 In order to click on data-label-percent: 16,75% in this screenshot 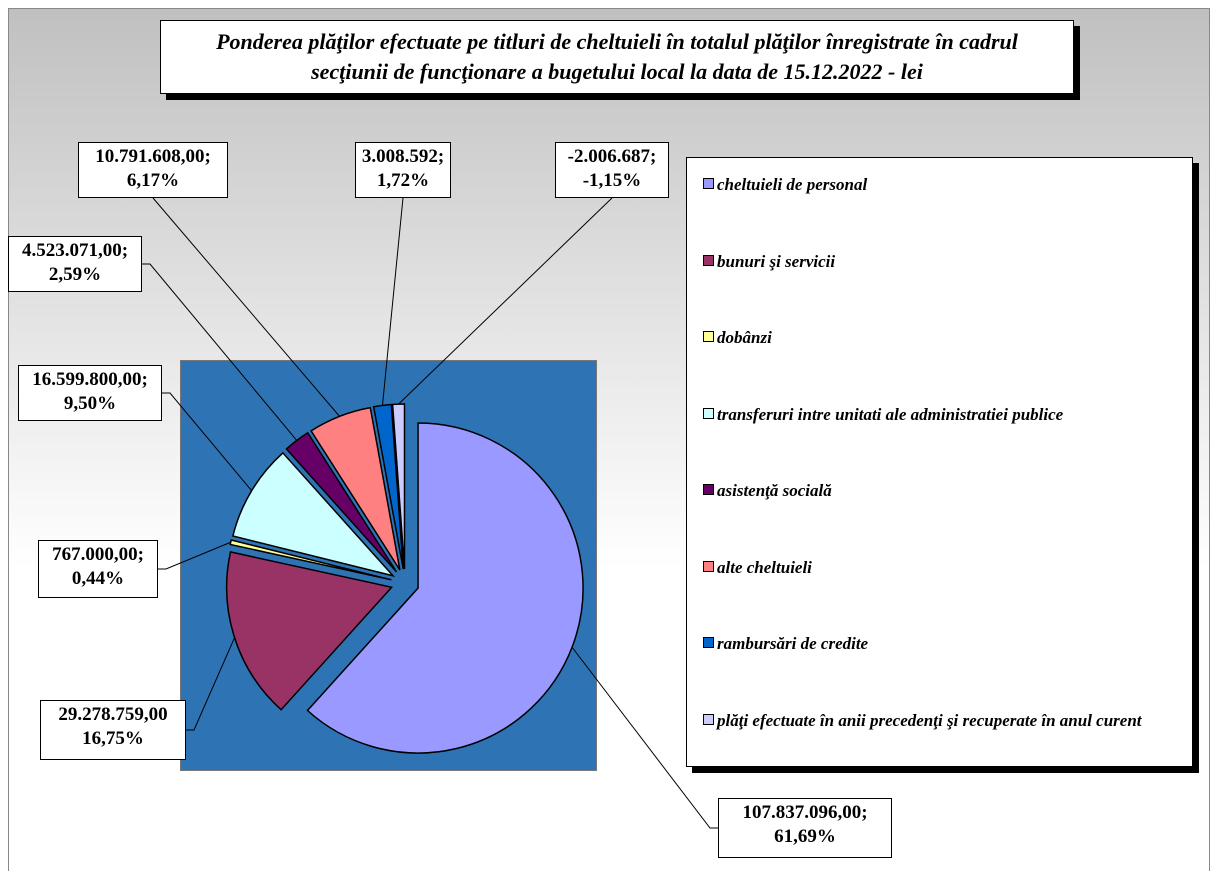, I will do `click(113, 738)`.